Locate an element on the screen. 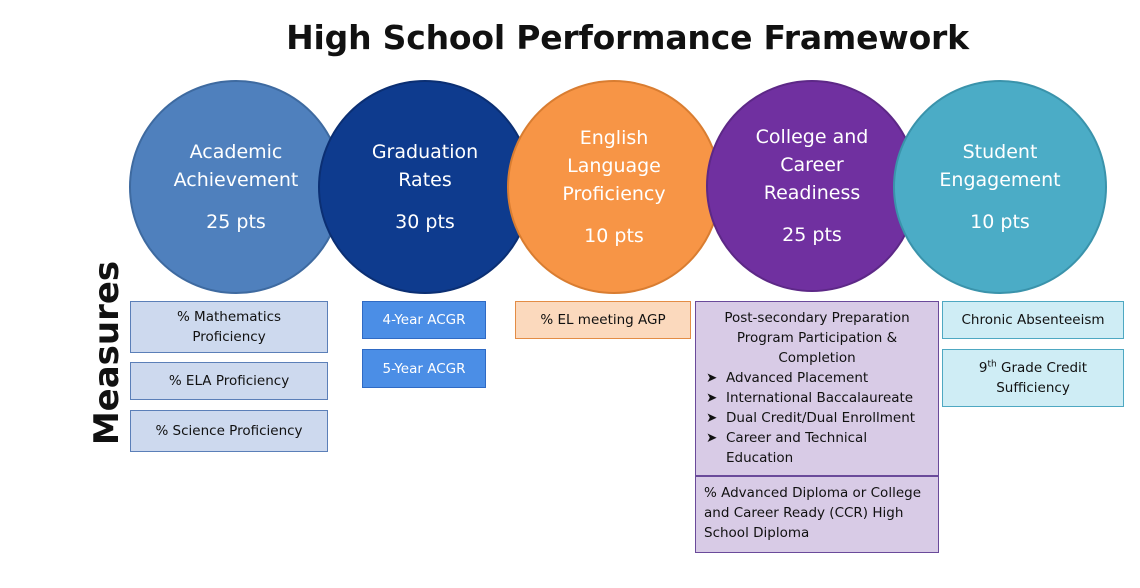 This screenshot has width=1140, height=588. list-item-text: Career and Technical Education is located at coordinates (797, 448).